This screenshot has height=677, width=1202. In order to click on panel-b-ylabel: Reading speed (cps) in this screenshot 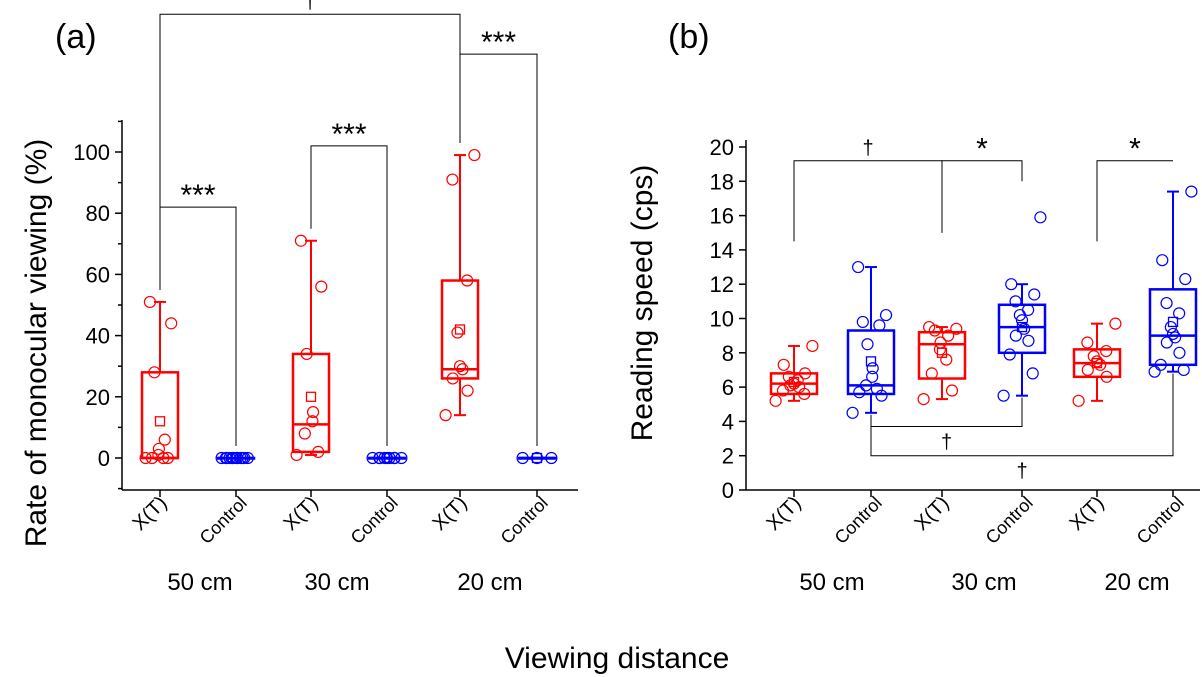, I will do `click(642, 303)`.